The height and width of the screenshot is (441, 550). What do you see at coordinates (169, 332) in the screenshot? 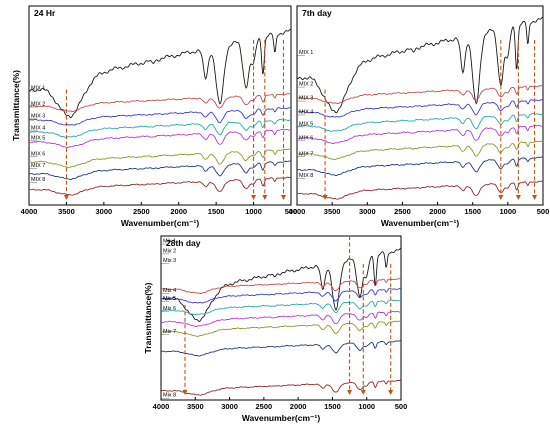
I see `legend-label-7: Mix 7` at bounding box center [169, 332].